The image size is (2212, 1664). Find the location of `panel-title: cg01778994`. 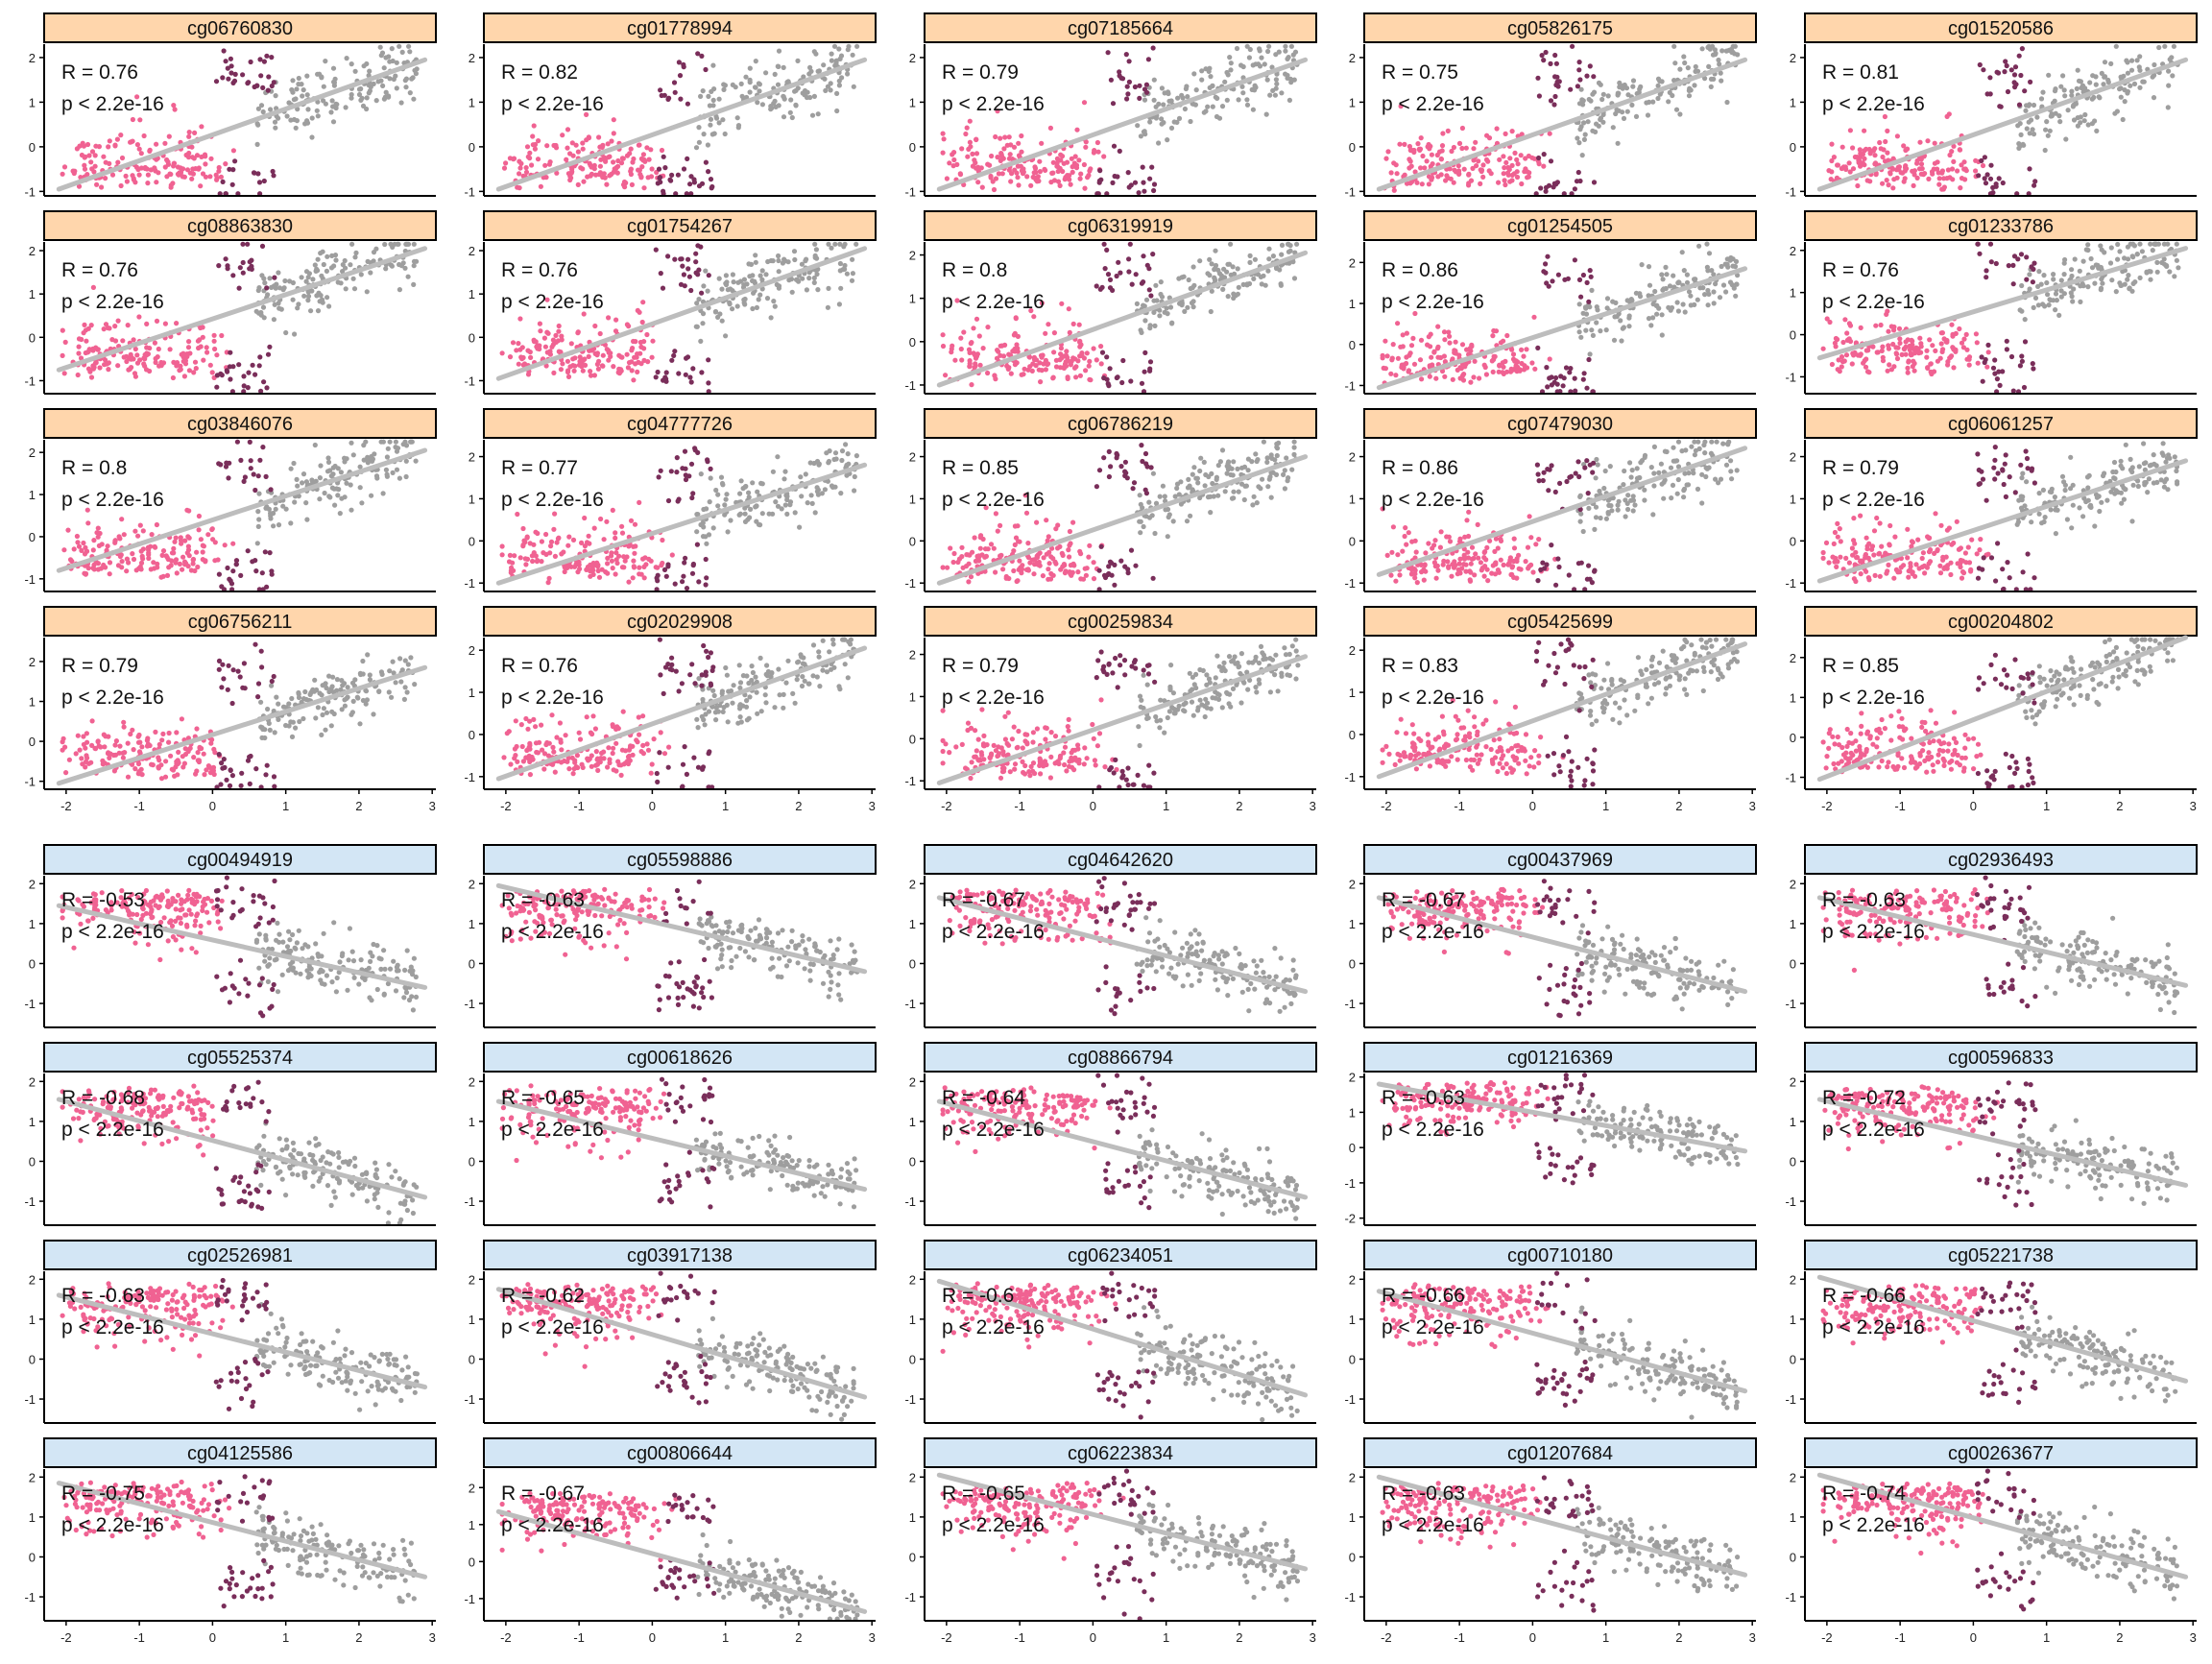

panel-title: cg01778994 is located at coordinates (680, 28).